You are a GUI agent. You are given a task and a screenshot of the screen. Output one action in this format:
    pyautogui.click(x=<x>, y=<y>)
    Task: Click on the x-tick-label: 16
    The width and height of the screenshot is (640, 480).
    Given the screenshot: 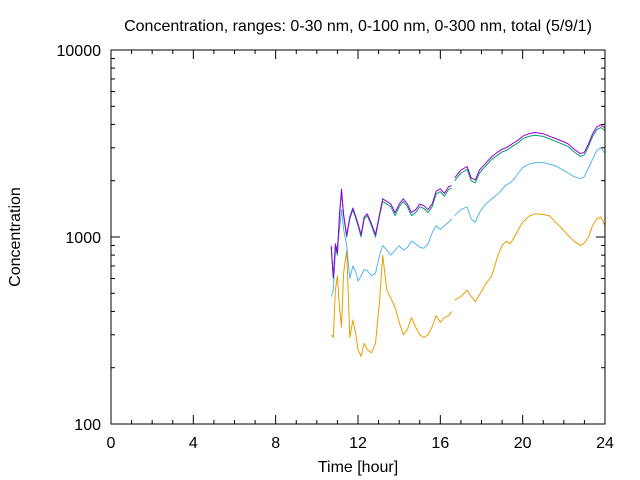 What is the action you would take?
    pyautogui.click(x=440, y=443)
    